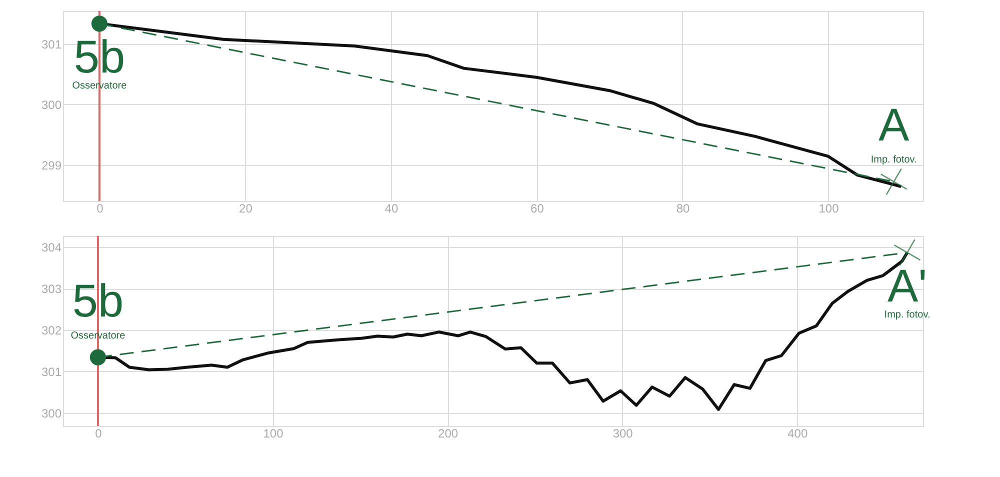  Describe the element at coordinates (894, 124) in the screenshot. I see `annotation: A` at that location.